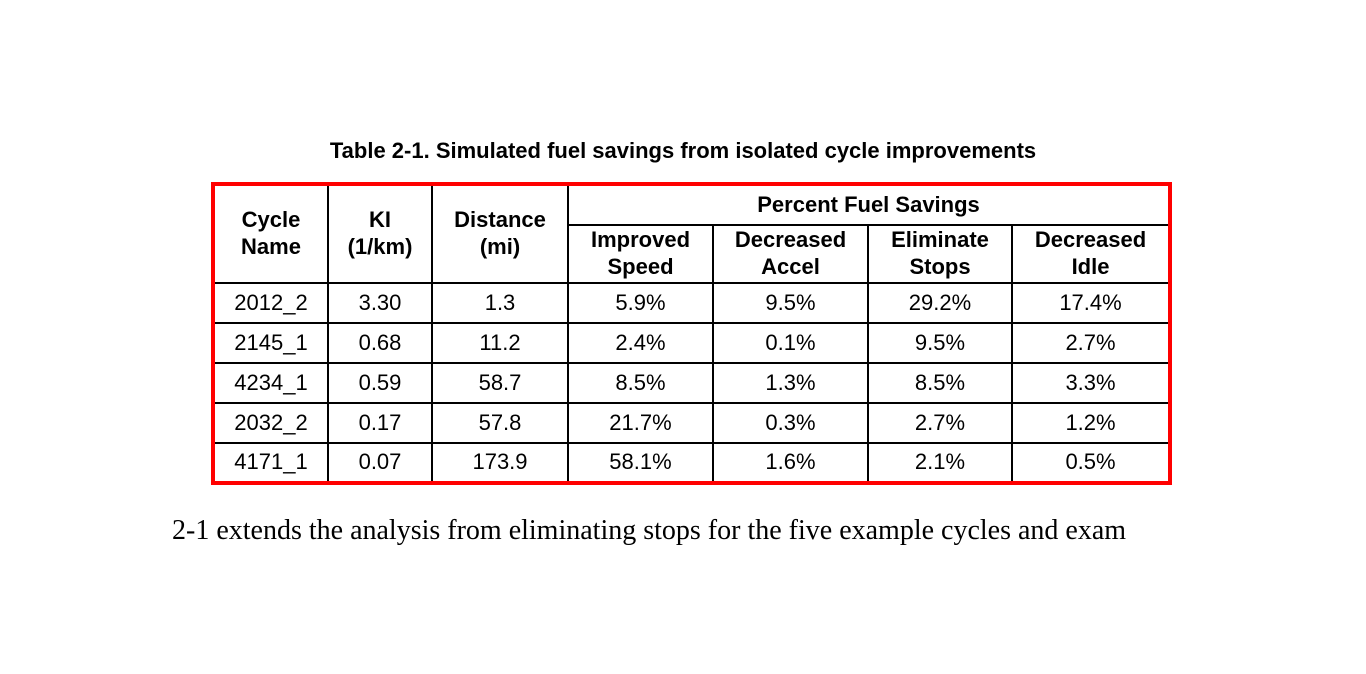 This screenshot has height=674, width=1366. What do you see at coordinates (500, 463) in the screenshot?
I see `cell-distance: 173.9` at bounding box center [500, 463].